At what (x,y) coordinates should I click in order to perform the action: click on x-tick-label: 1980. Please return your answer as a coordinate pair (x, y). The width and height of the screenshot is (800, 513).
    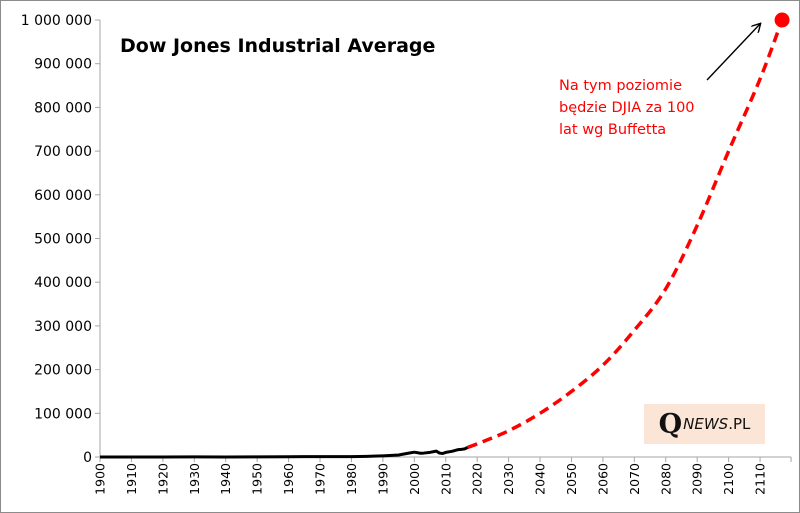
    Looking at the image, I should click on (351, 479).